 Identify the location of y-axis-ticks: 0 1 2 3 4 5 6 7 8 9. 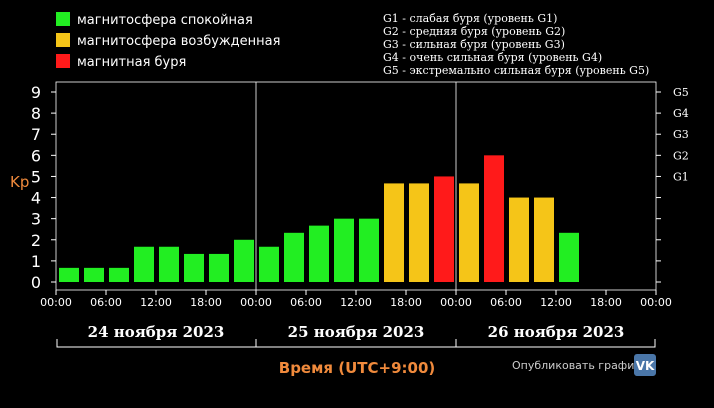
(43, 187).